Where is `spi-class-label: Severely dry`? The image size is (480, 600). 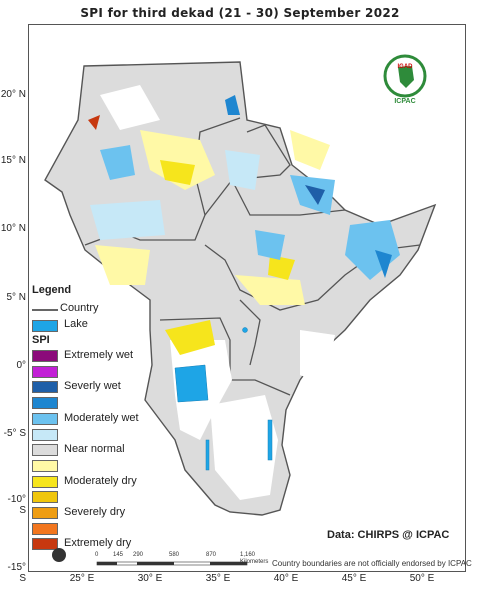
spi-class-label: Severely dry is located at coordinates (95, 512).